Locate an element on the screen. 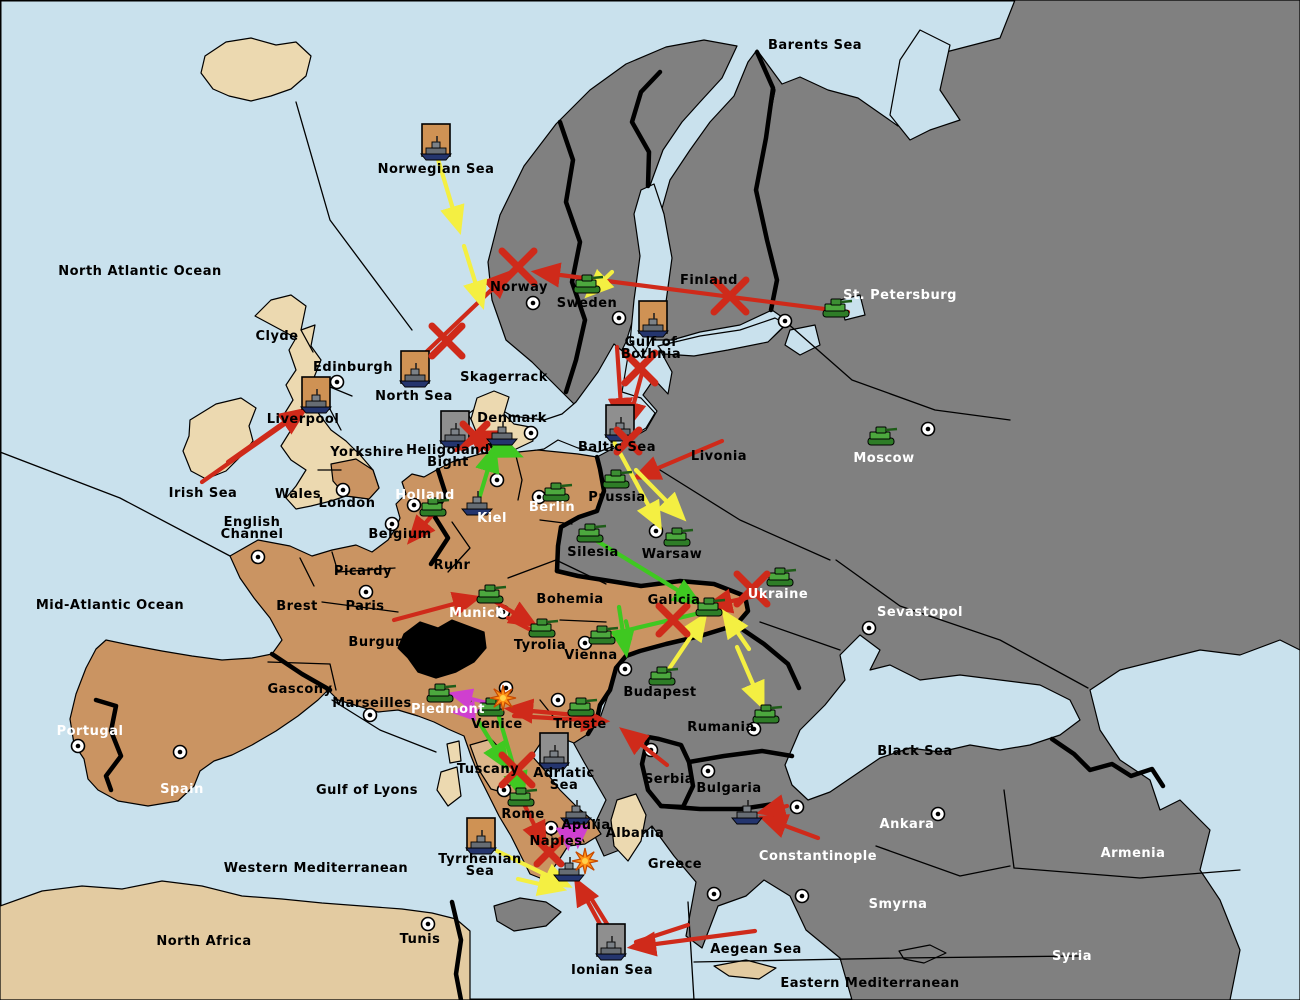 The height and width of the screenshot is (1000, 1300). label-spain: Spain is located at coordinates (182, 789).